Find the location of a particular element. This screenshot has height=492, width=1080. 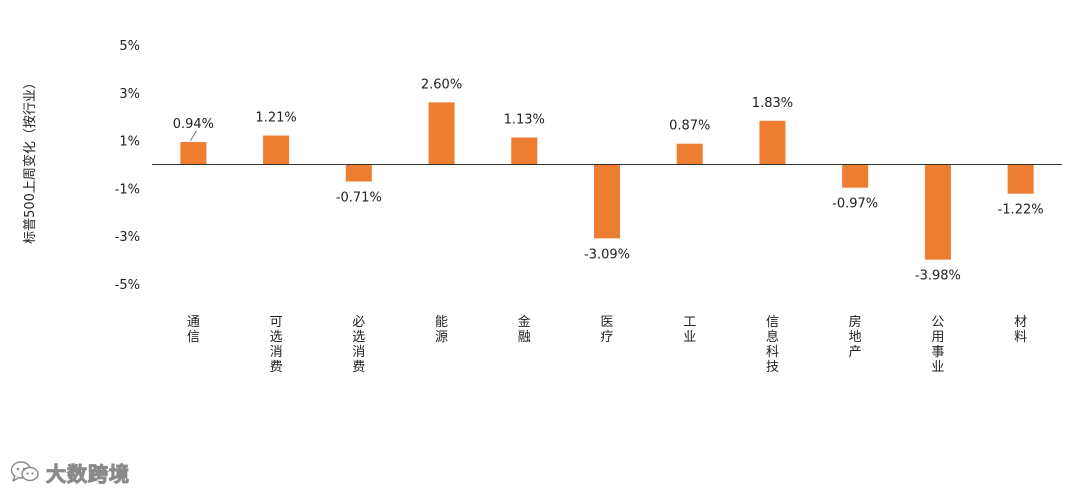

y-tick-label: -5% is located at coordinates (127, 285).